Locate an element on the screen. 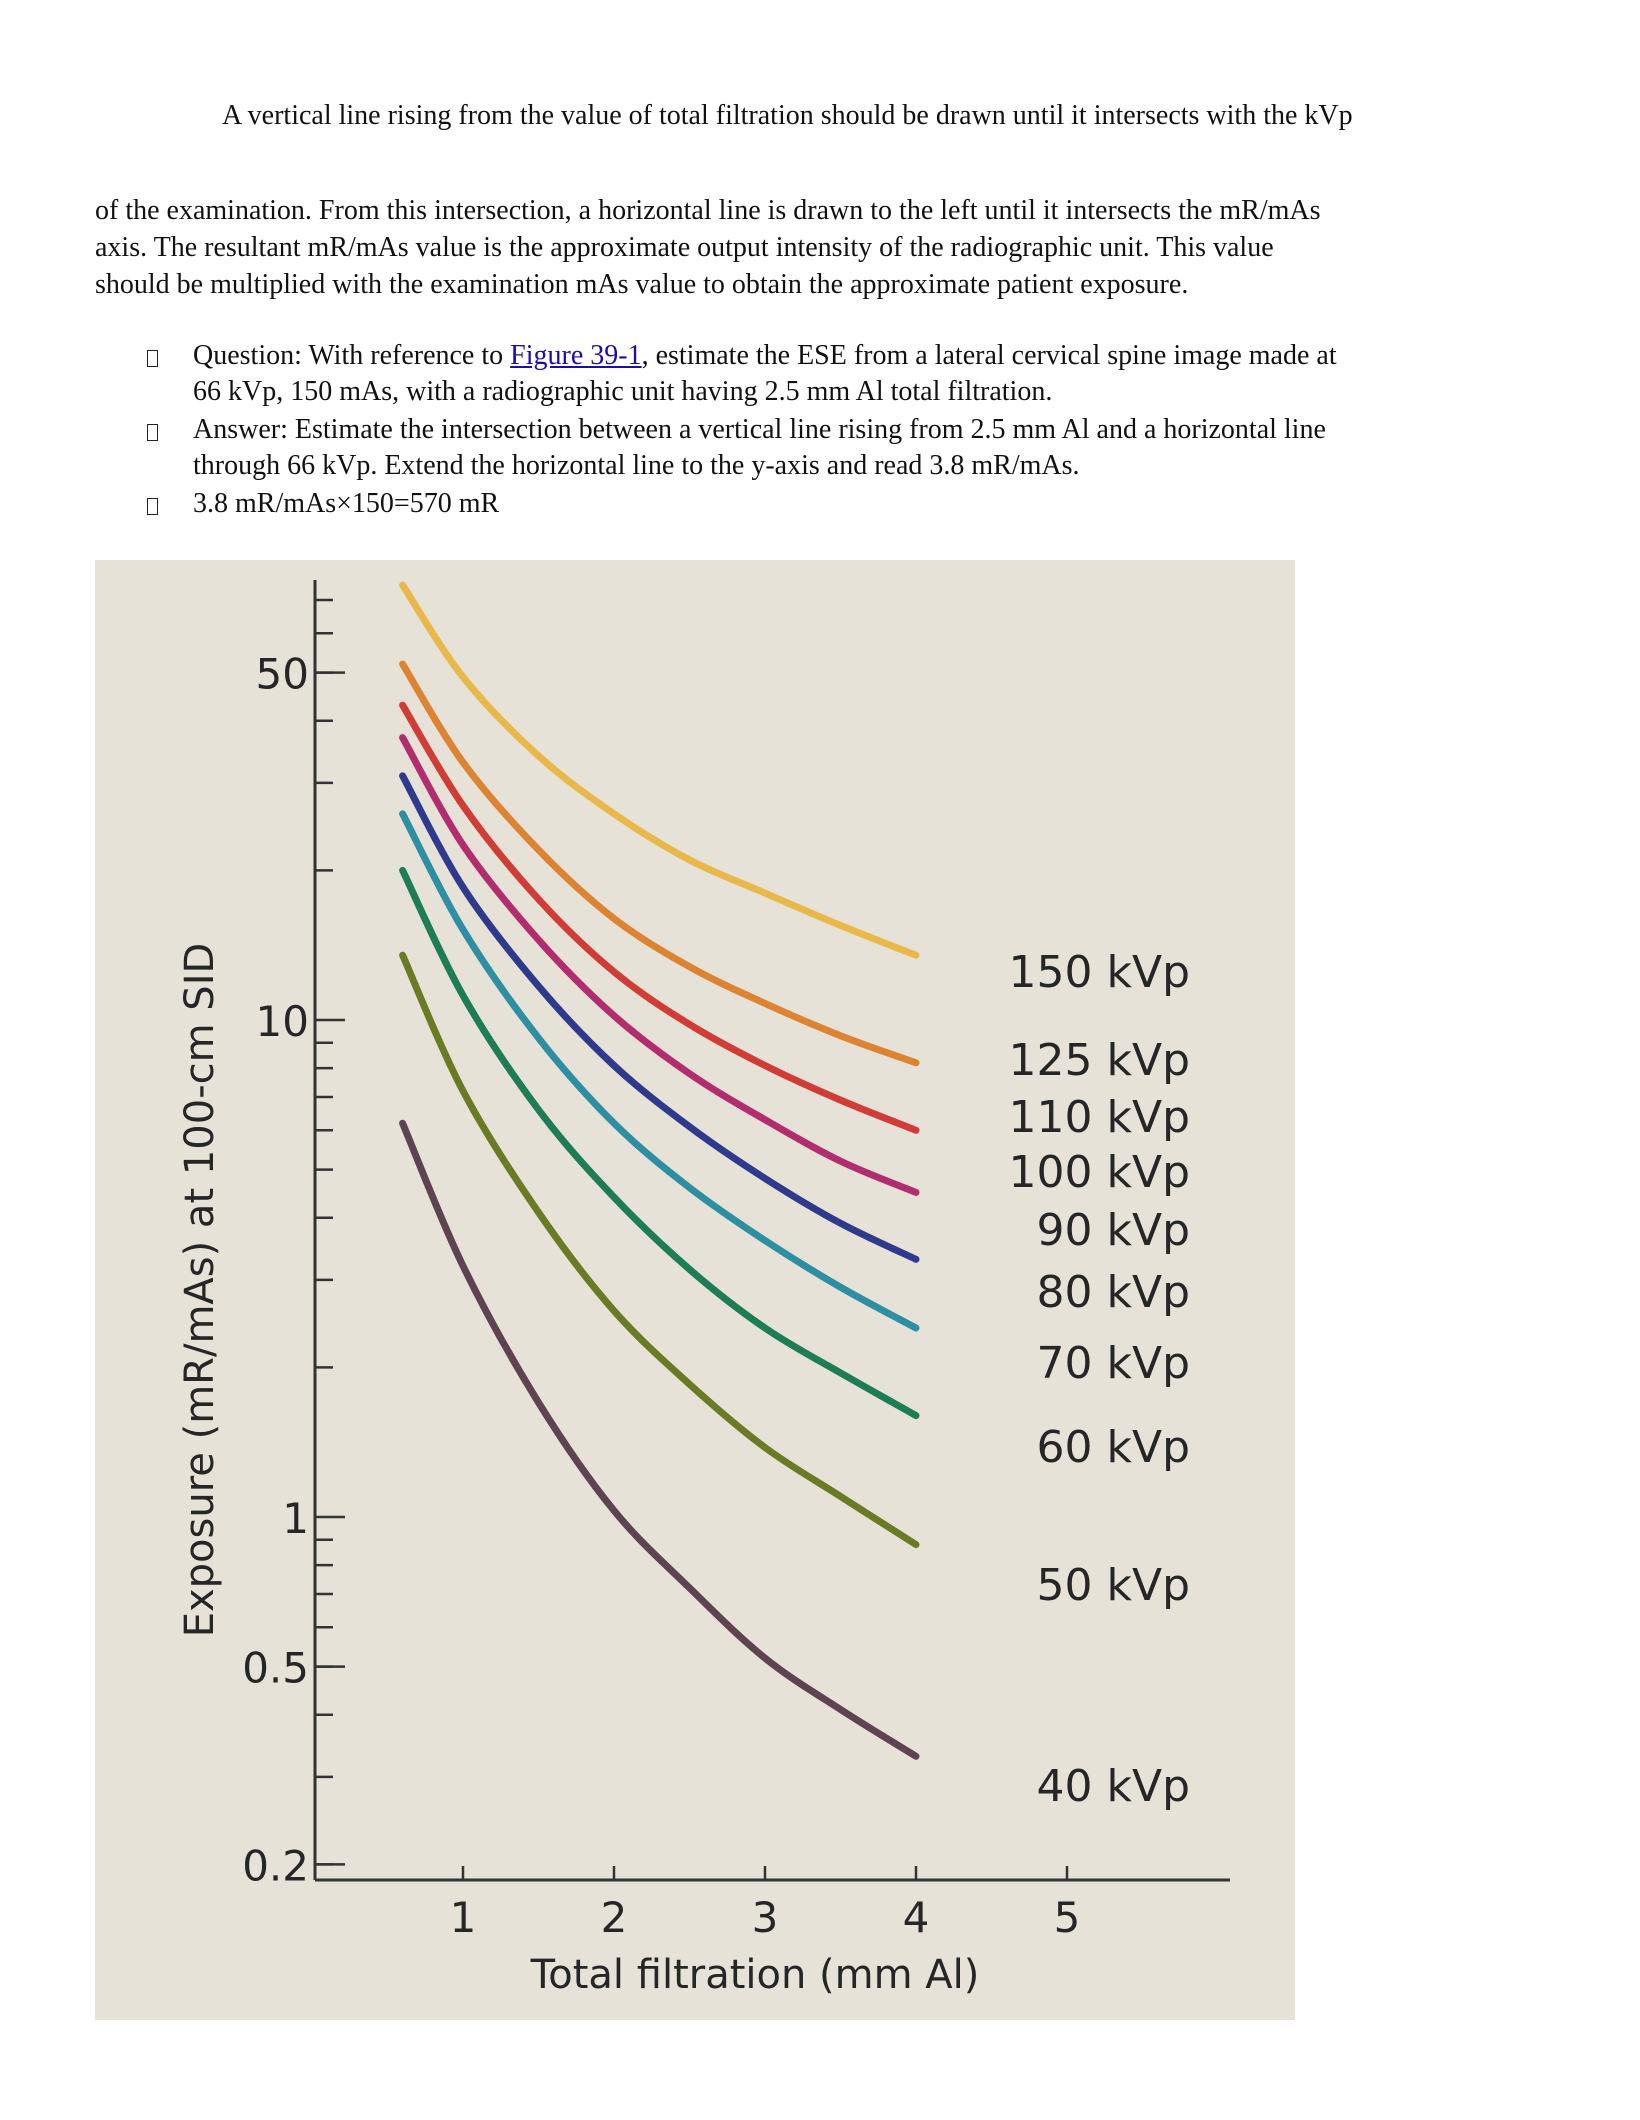 The width and height of the screenshot is (1640, 2120). figure-39-1-link: Figure 39-1 is located at coordinates (576, 355).